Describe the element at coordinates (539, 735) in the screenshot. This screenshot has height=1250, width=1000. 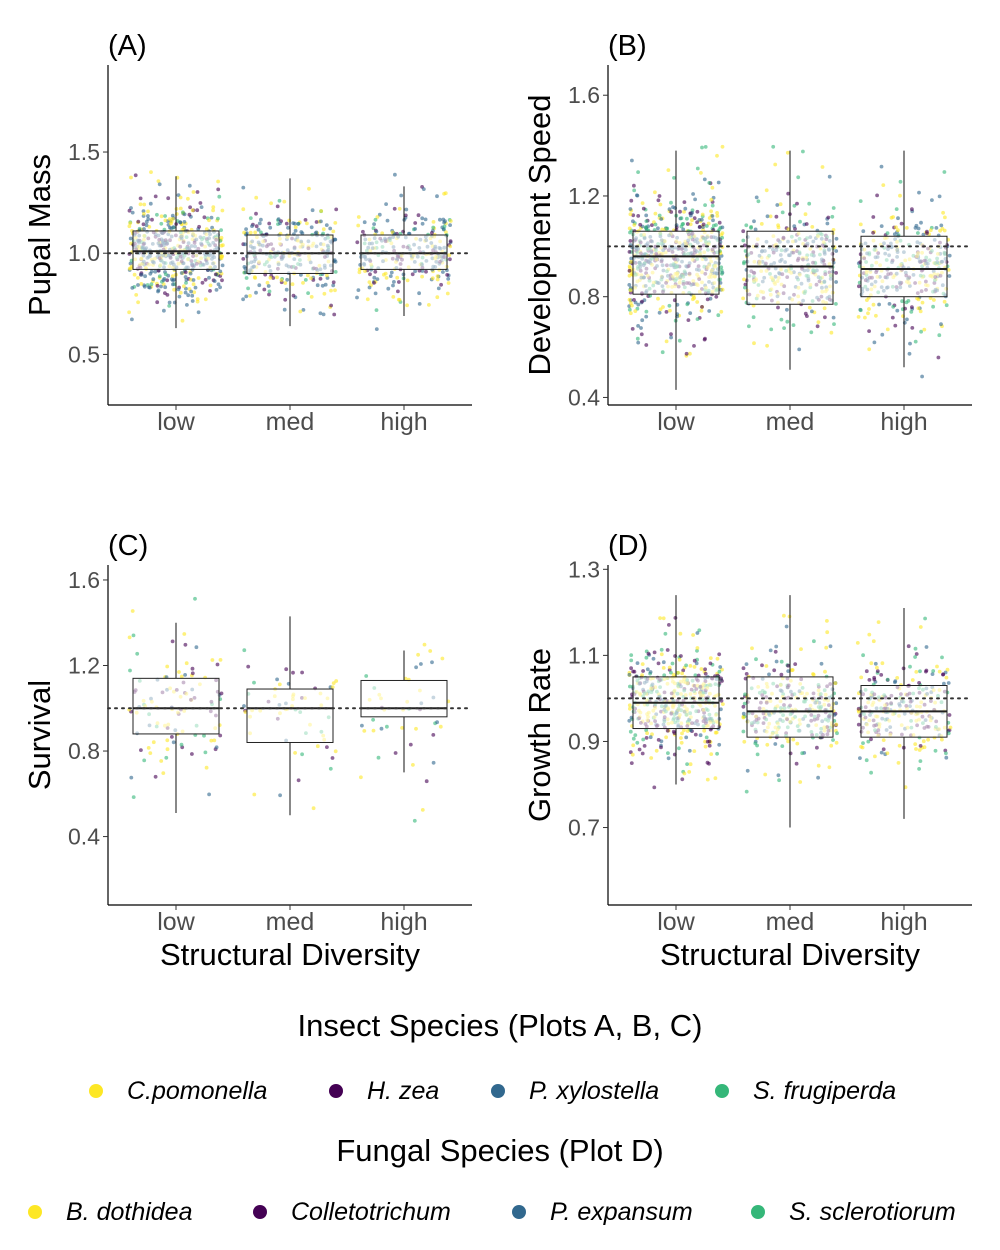
I see `y-axis-title: Growth Rate` at that location.